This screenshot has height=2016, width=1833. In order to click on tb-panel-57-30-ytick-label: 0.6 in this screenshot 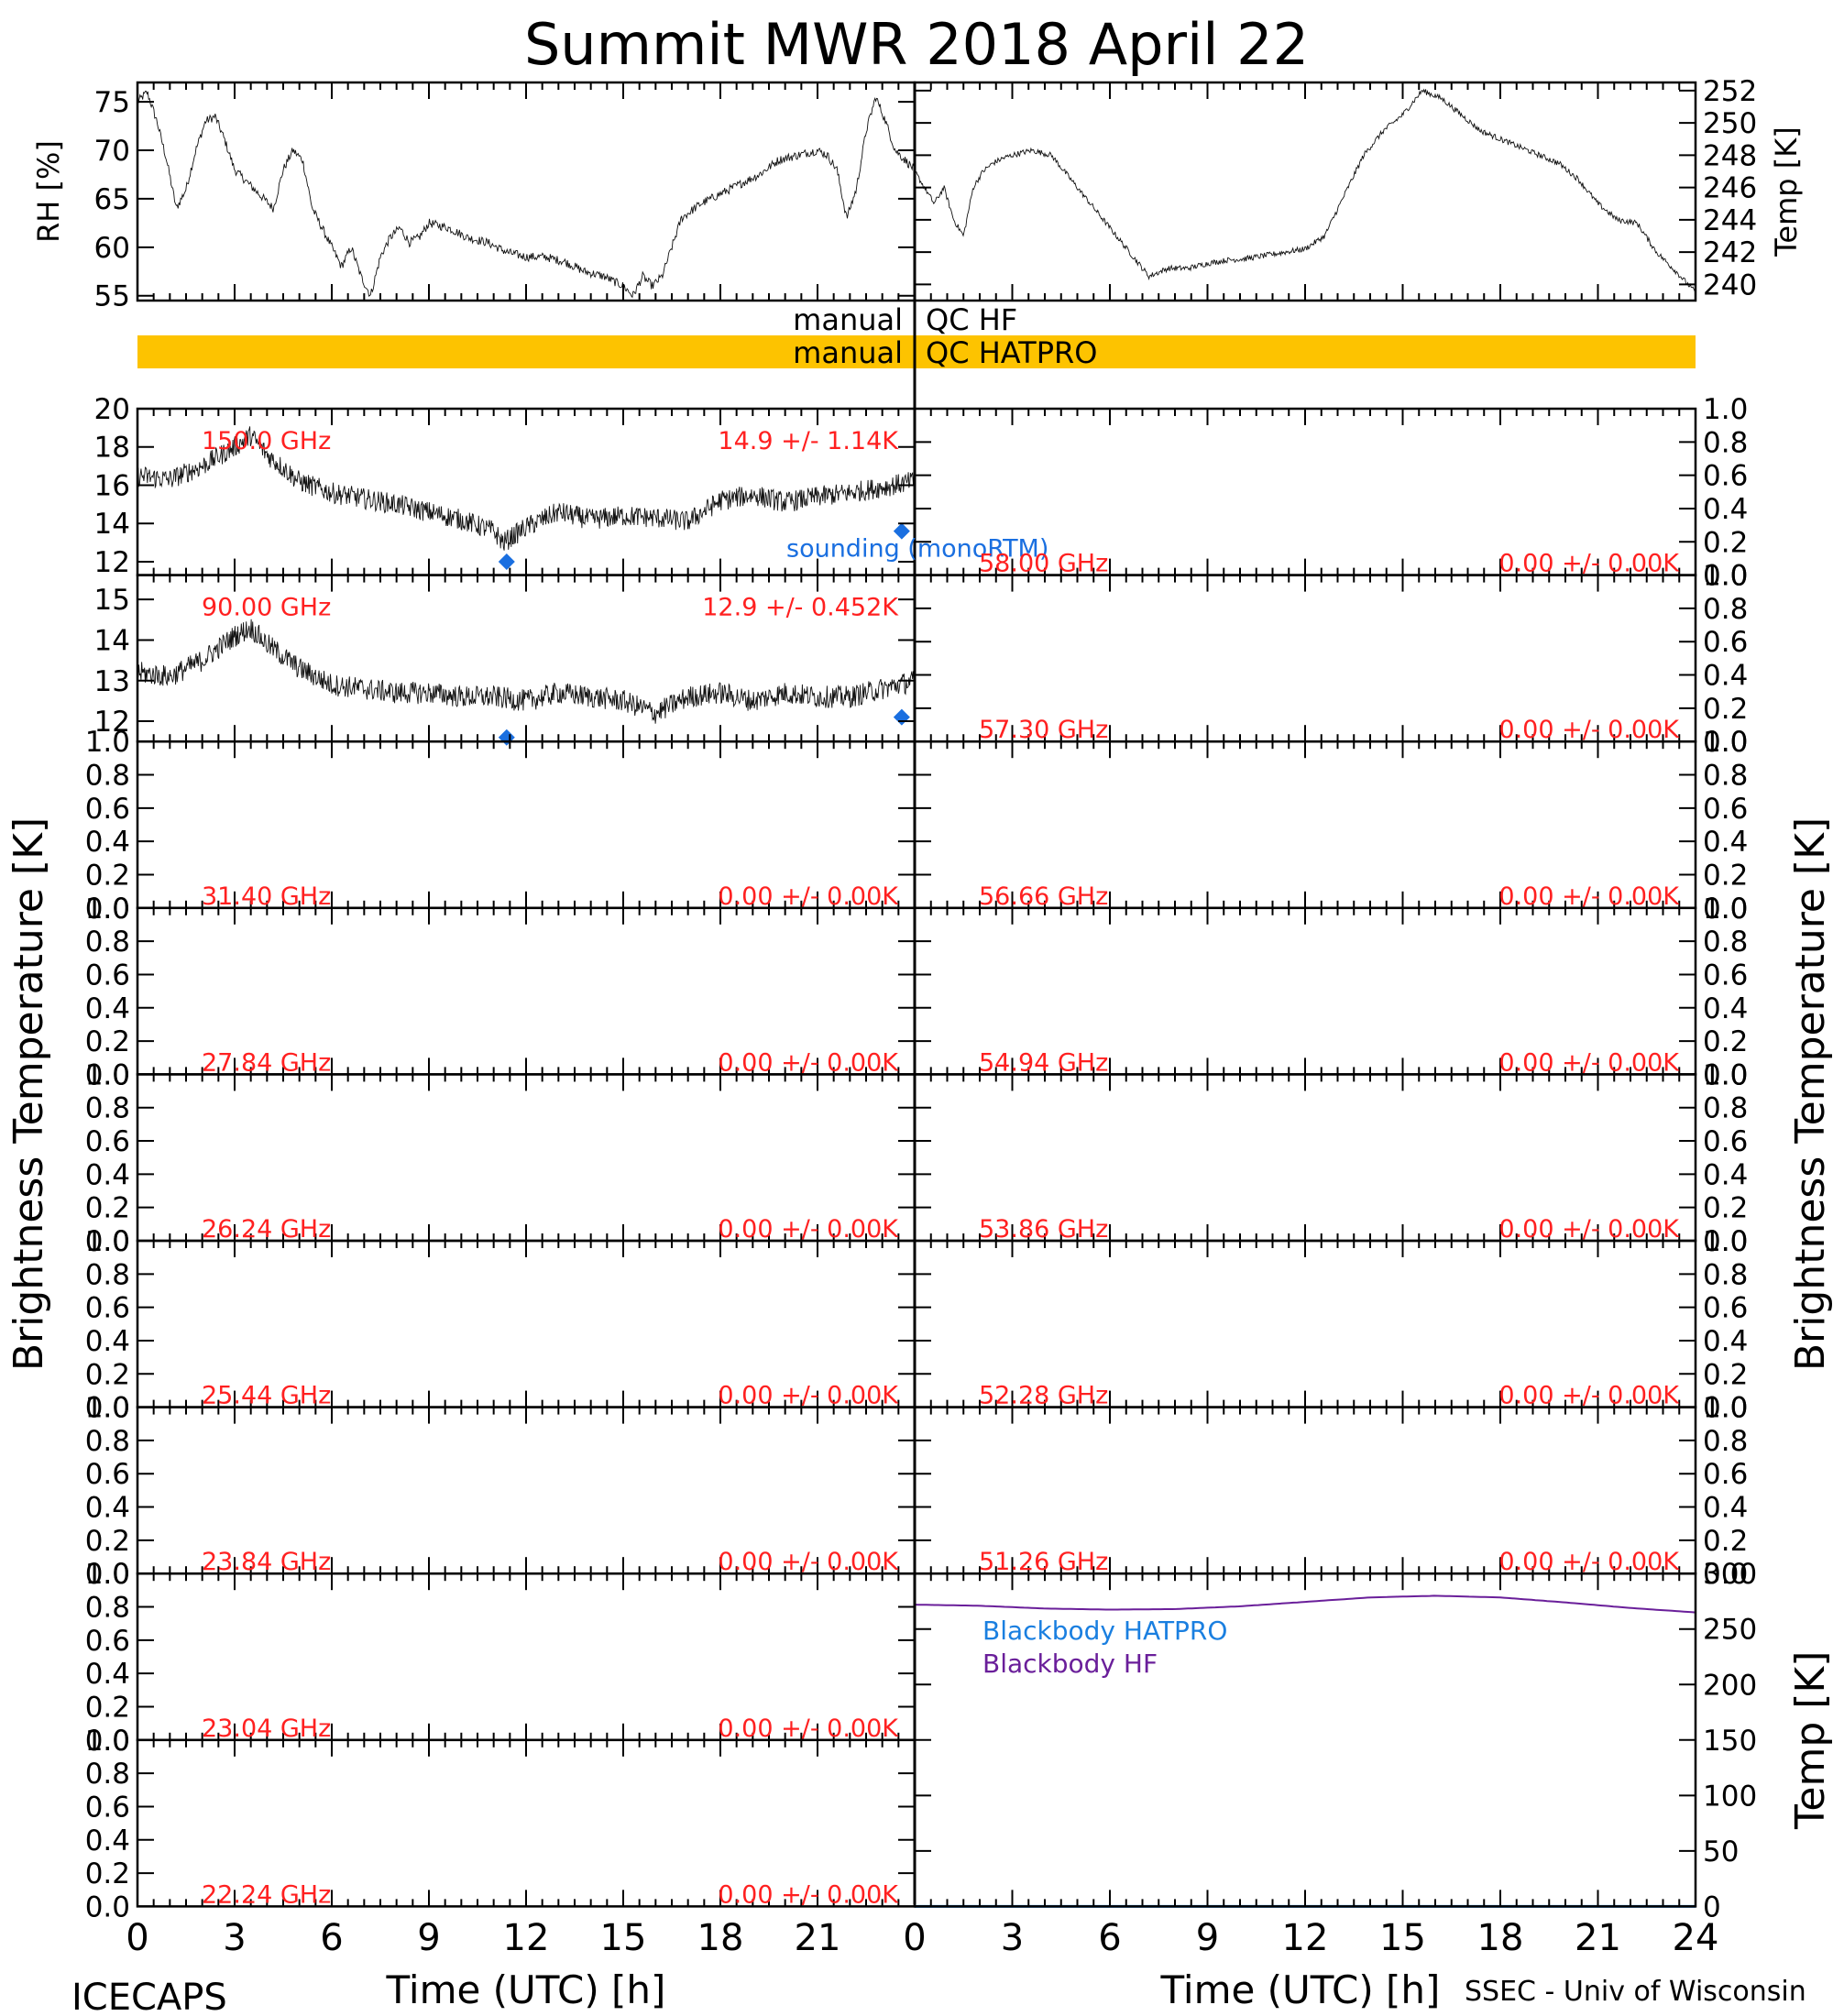, I will do `click(1725, 642)`.